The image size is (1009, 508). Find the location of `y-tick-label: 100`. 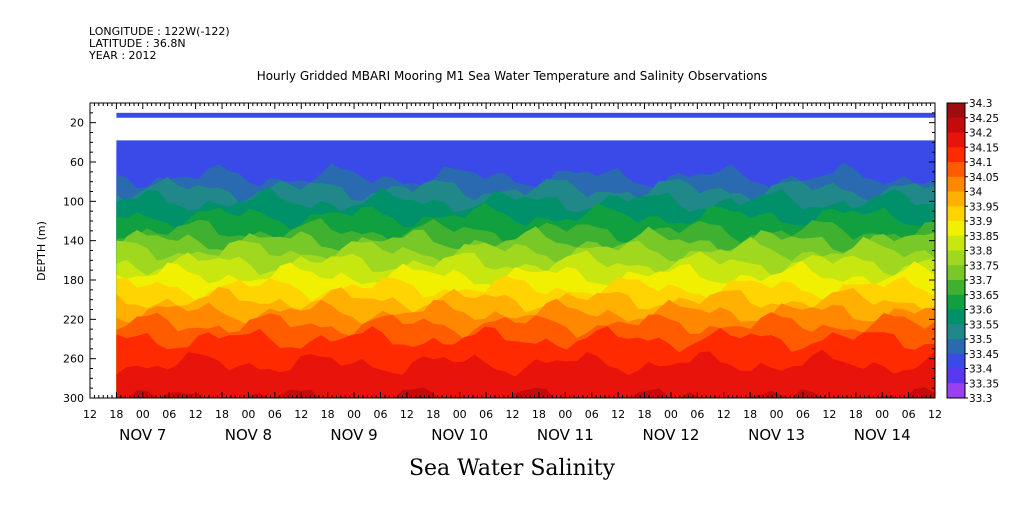

y-tick-label: 100 is located at coordinates (73, 201).